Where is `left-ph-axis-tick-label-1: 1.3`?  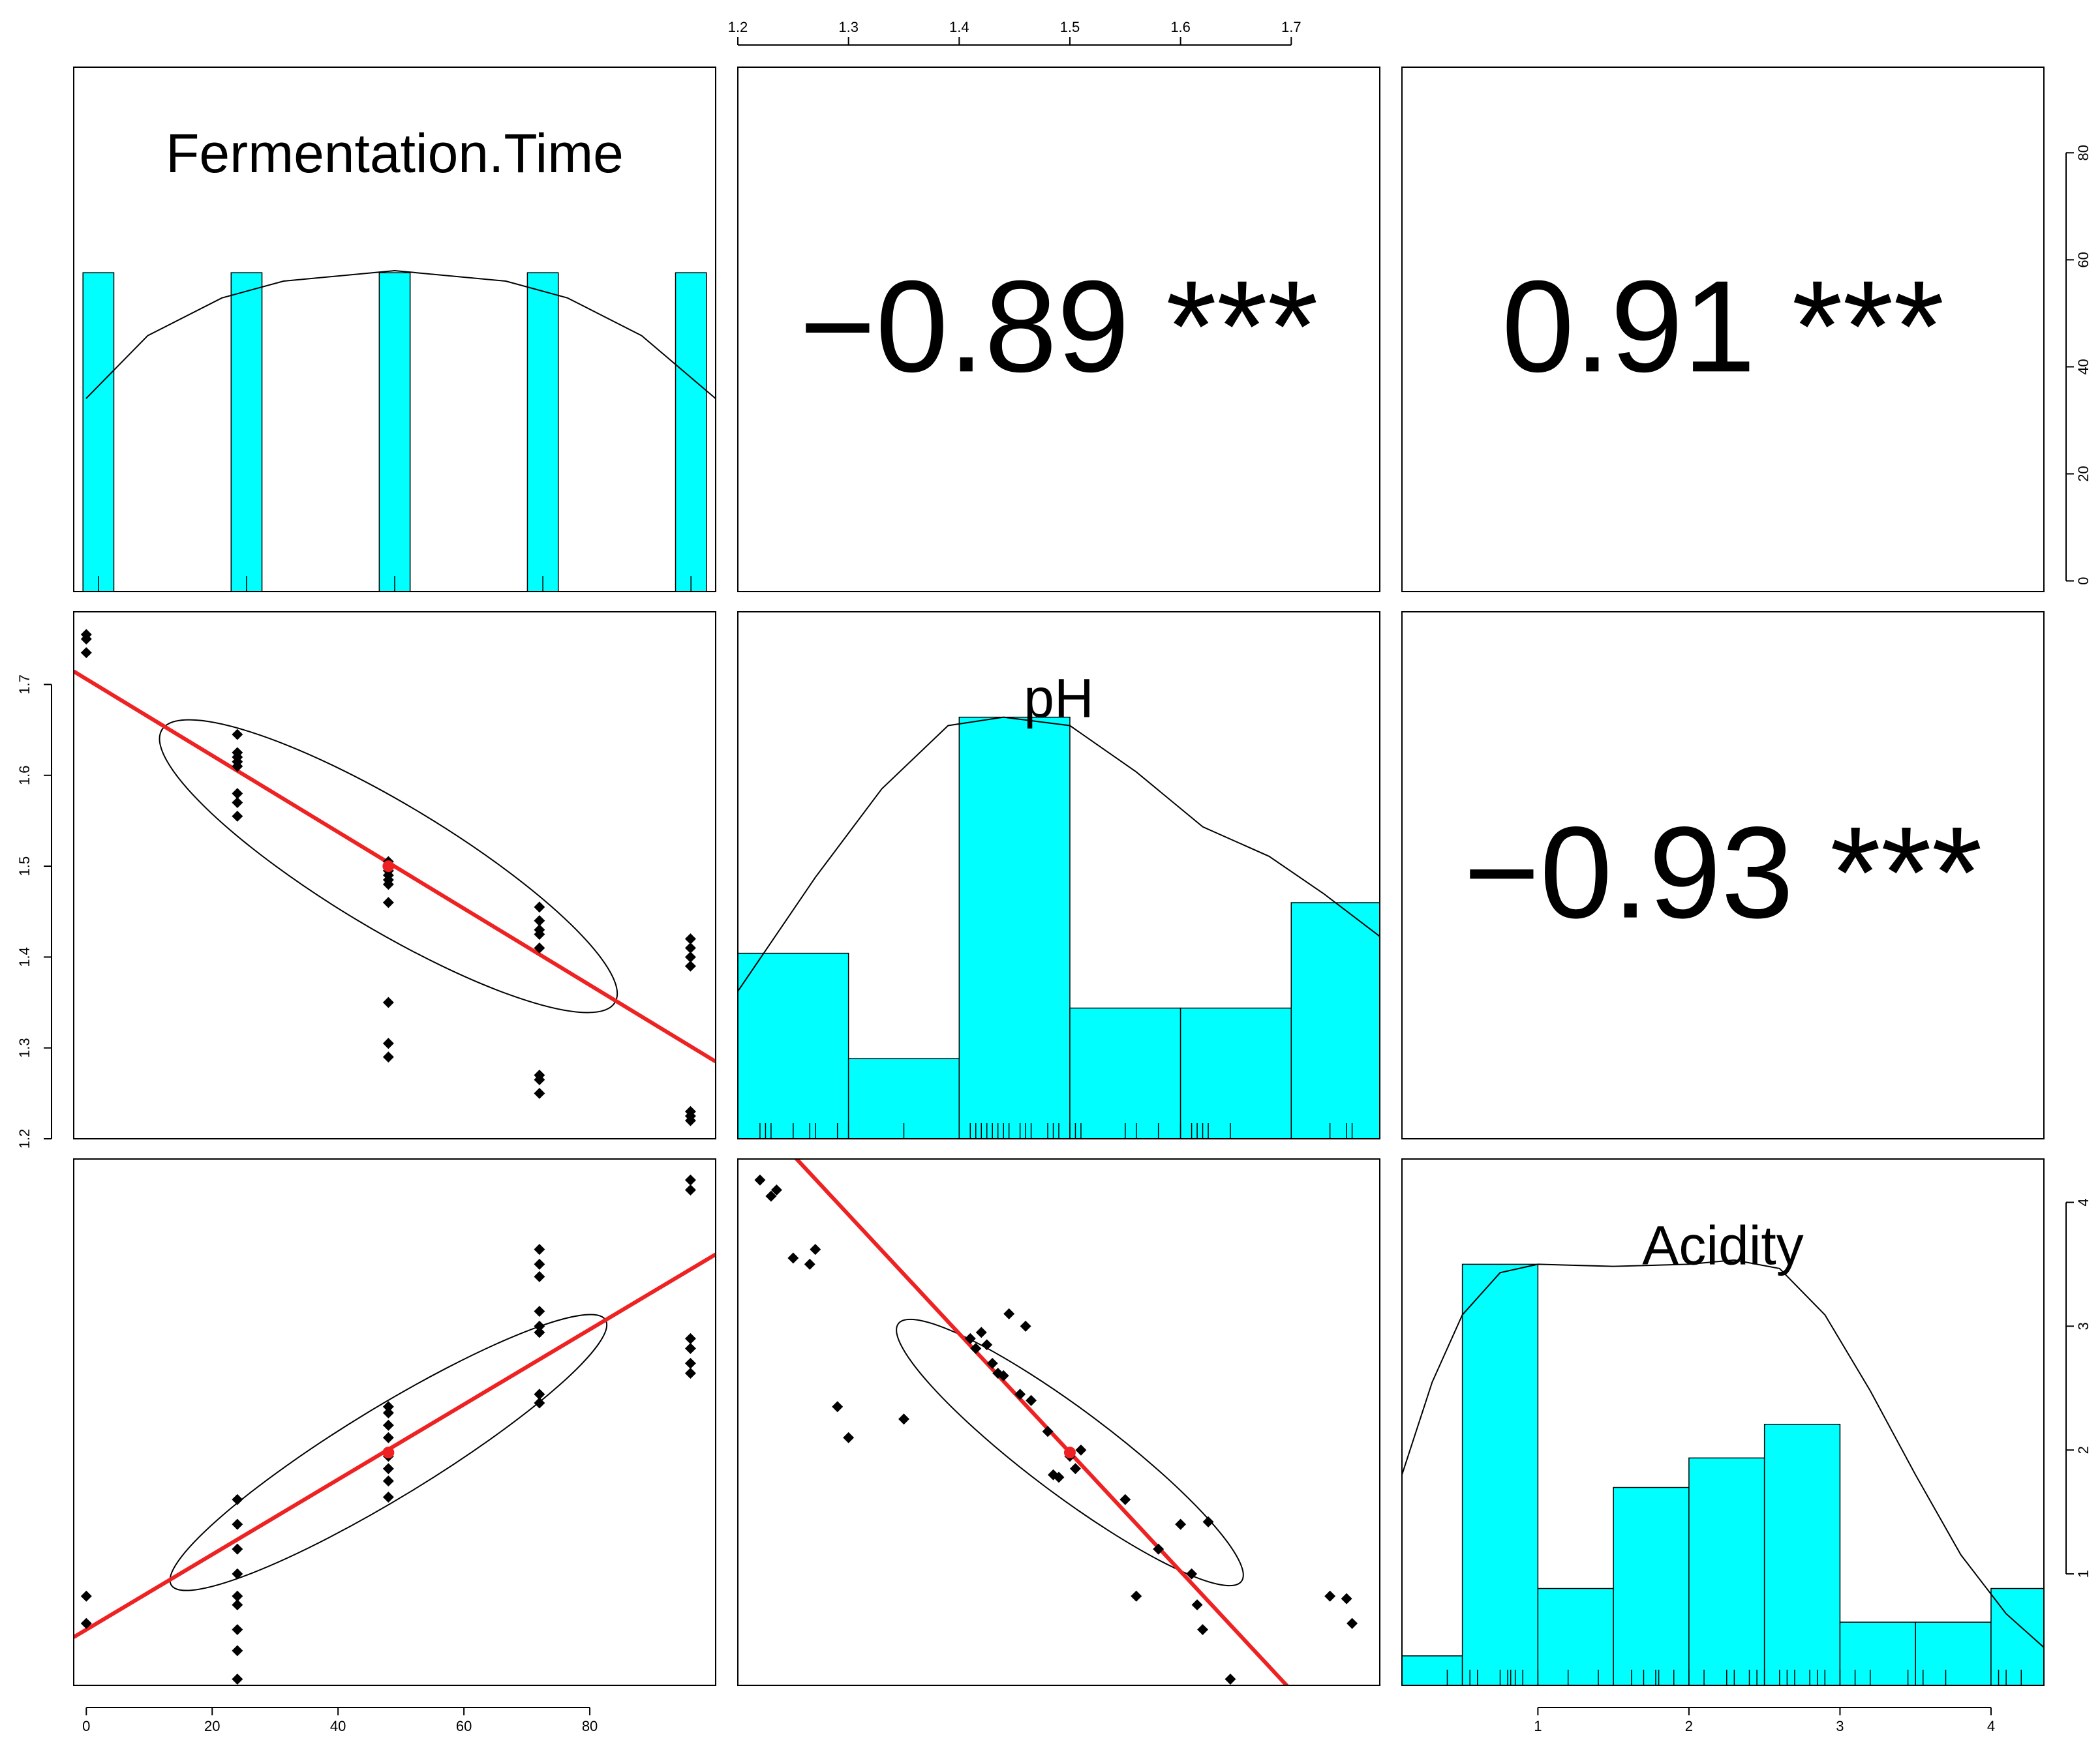
left-ph-axis-tick-label-1: 1.3 is located at coordinates (24, 1048).